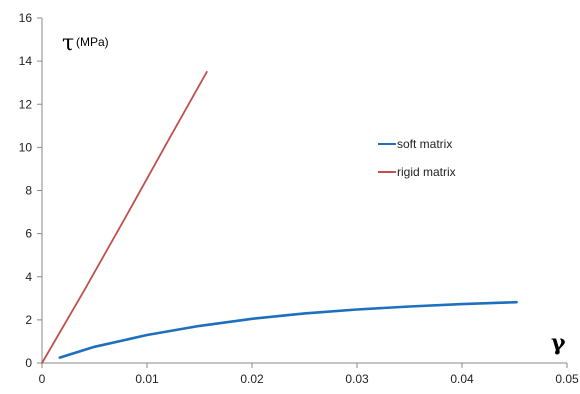 Image resolution: width=580 pixels, height=394 pixels. What do you see at coordinates (28, 277) in the screenshot?
I see `y-tick-label: 4` at bounding box center [28, 277].